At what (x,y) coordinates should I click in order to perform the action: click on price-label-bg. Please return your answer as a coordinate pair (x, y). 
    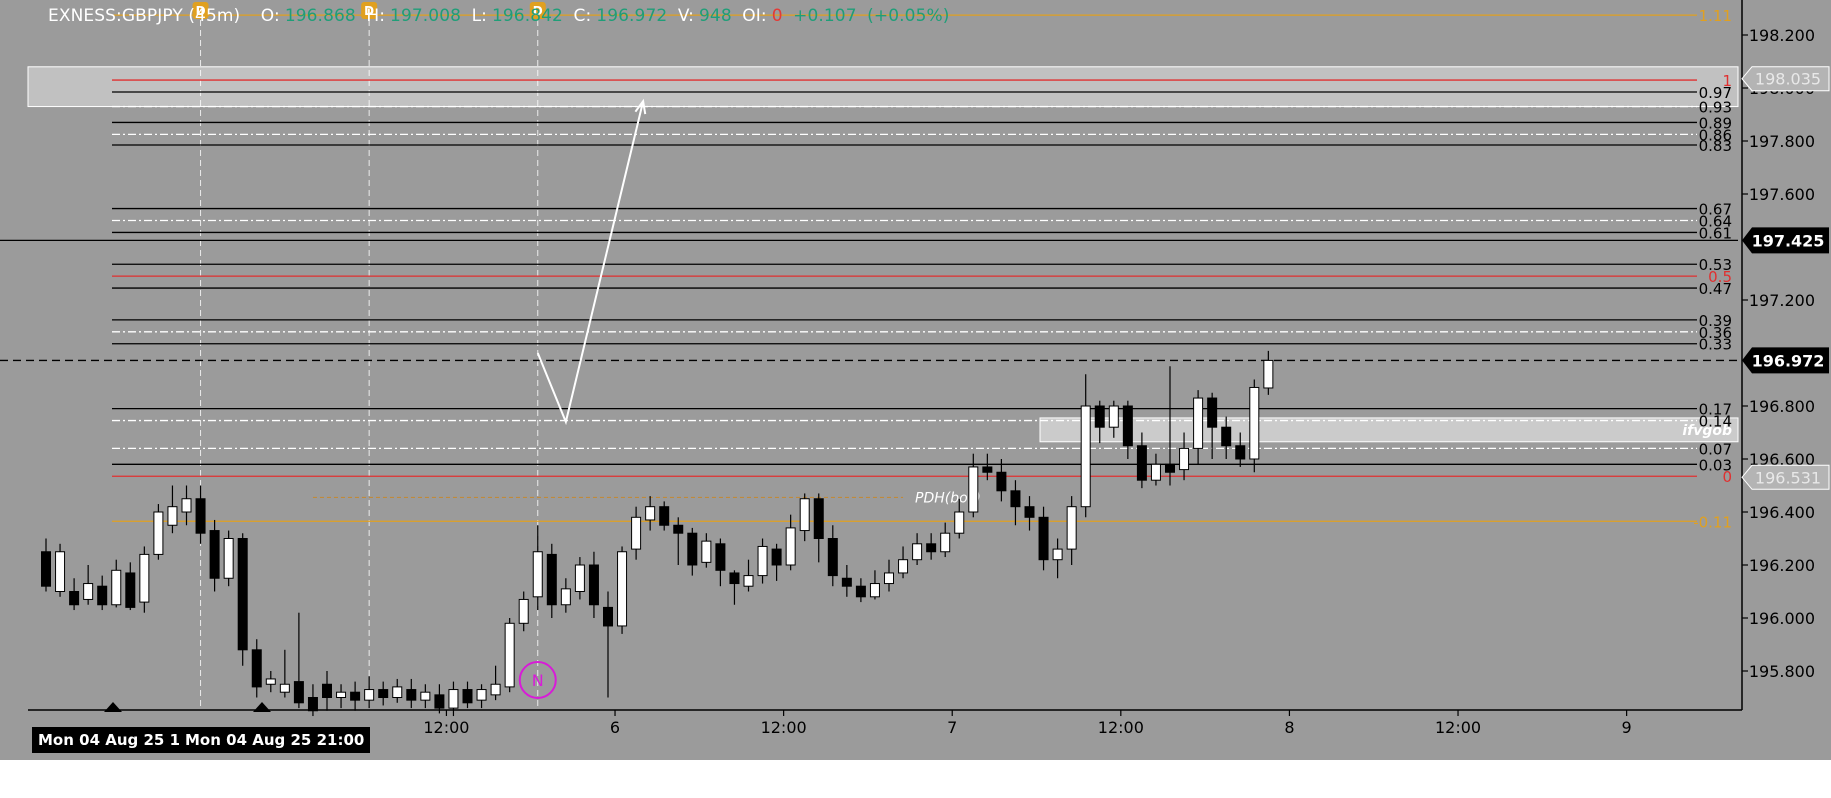
    Looking at the image, I should click on (1785, 477).